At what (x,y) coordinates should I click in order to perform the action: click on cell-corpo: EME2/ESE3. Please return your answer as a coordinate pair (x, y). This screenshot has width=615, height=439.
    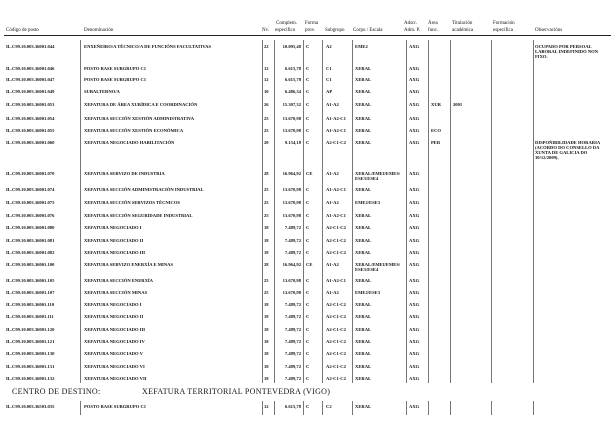
    Looking at the image, I should click on (368, 202).